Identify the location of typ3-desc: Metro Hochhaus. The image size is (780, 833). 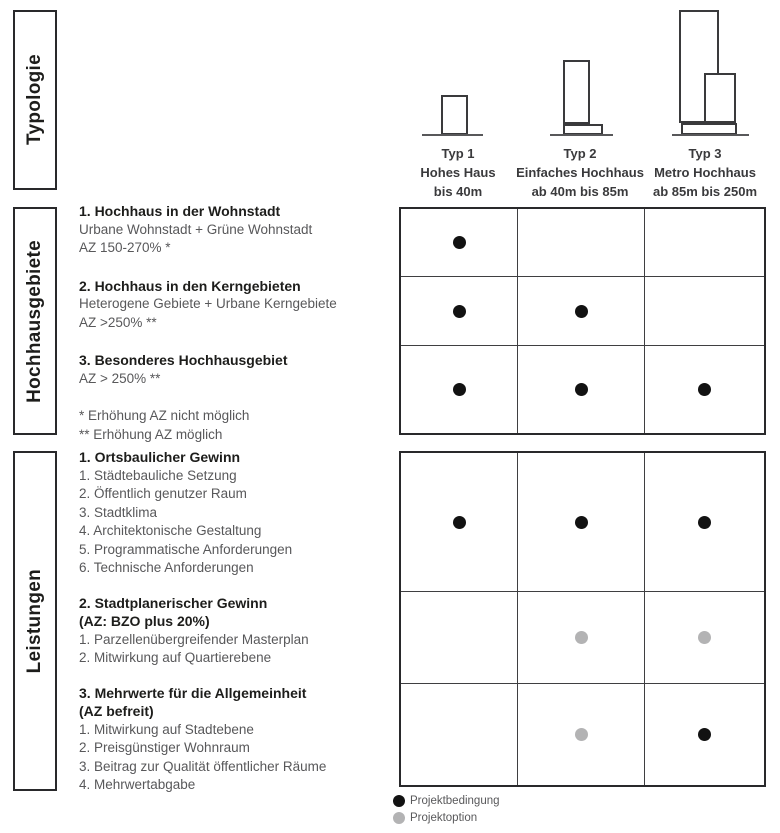
(705, 172).